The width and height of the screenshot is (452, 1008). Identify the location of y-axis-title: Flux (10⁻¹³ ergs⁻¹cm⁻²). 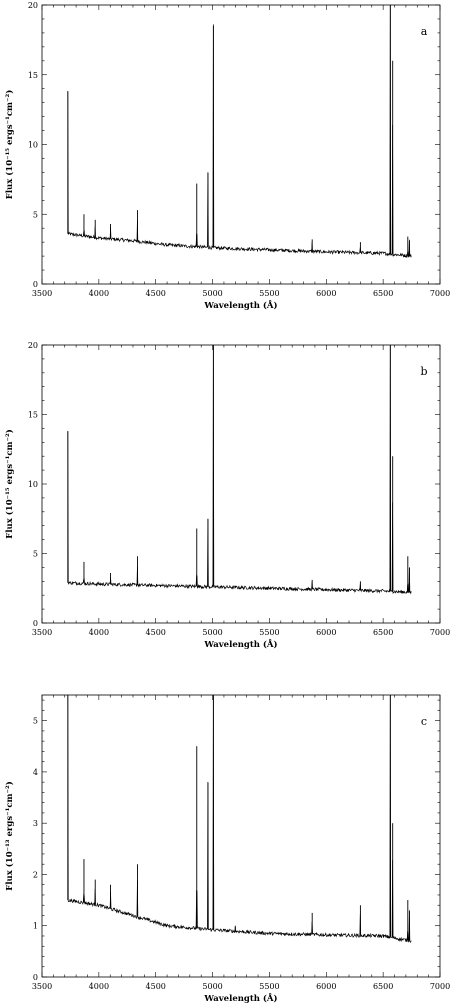
(9, 835).